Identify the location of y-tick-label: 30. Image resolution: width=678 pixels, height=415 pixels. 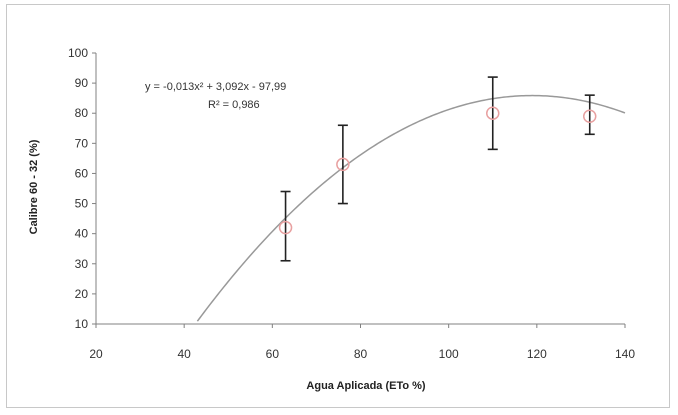
(82, 264).